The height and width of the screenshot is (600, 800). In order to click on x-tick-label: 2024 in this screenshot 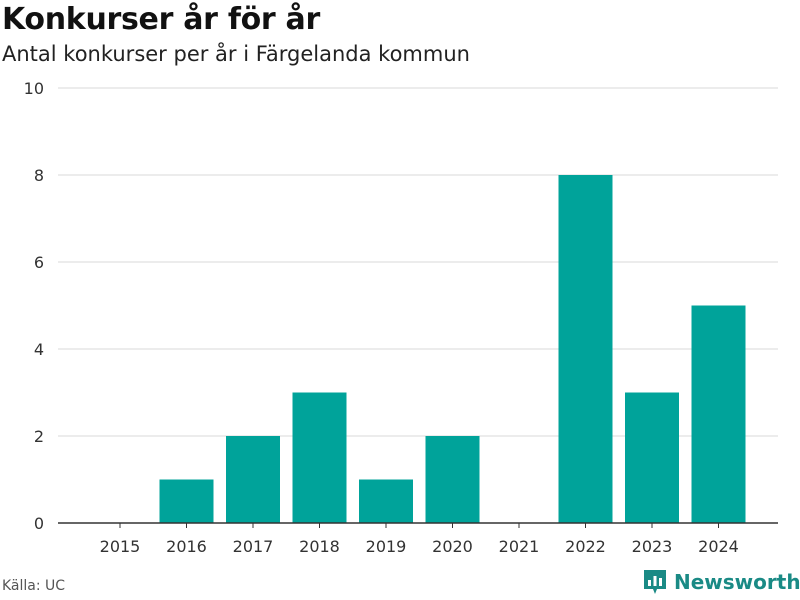, I will do `click(718, 546)`.